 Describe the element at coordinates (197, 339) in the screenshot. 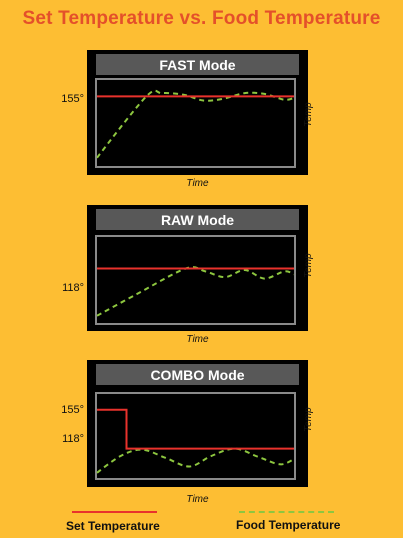

I see `raw-mode-xlabel: Time` at that location.